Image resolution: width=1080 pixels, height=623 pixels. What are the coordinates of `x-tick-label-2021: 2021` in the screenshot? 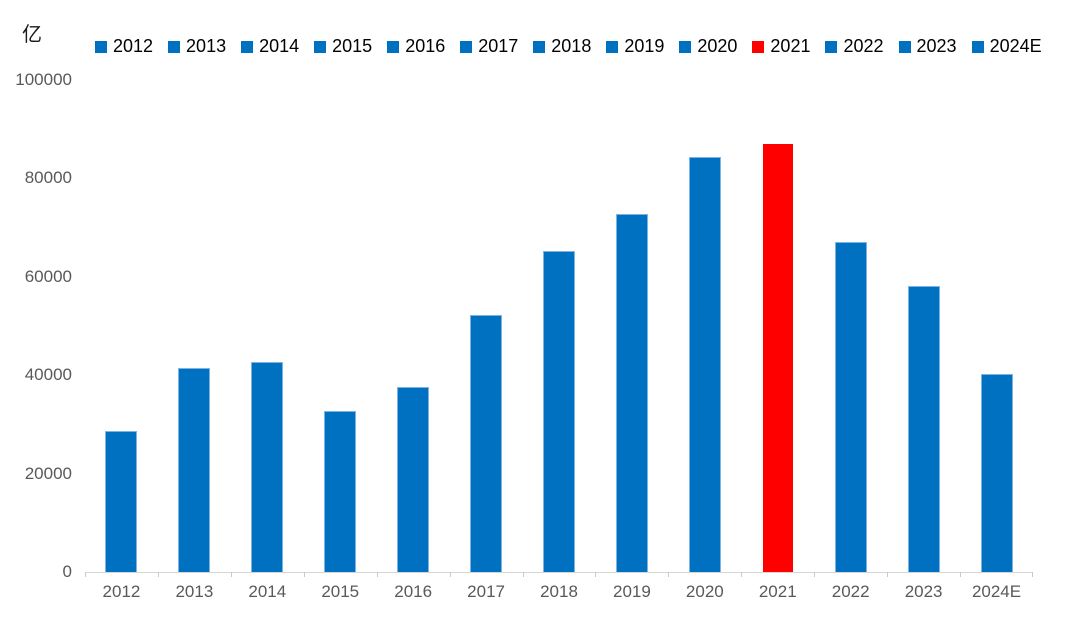 It's located at (777, 591).